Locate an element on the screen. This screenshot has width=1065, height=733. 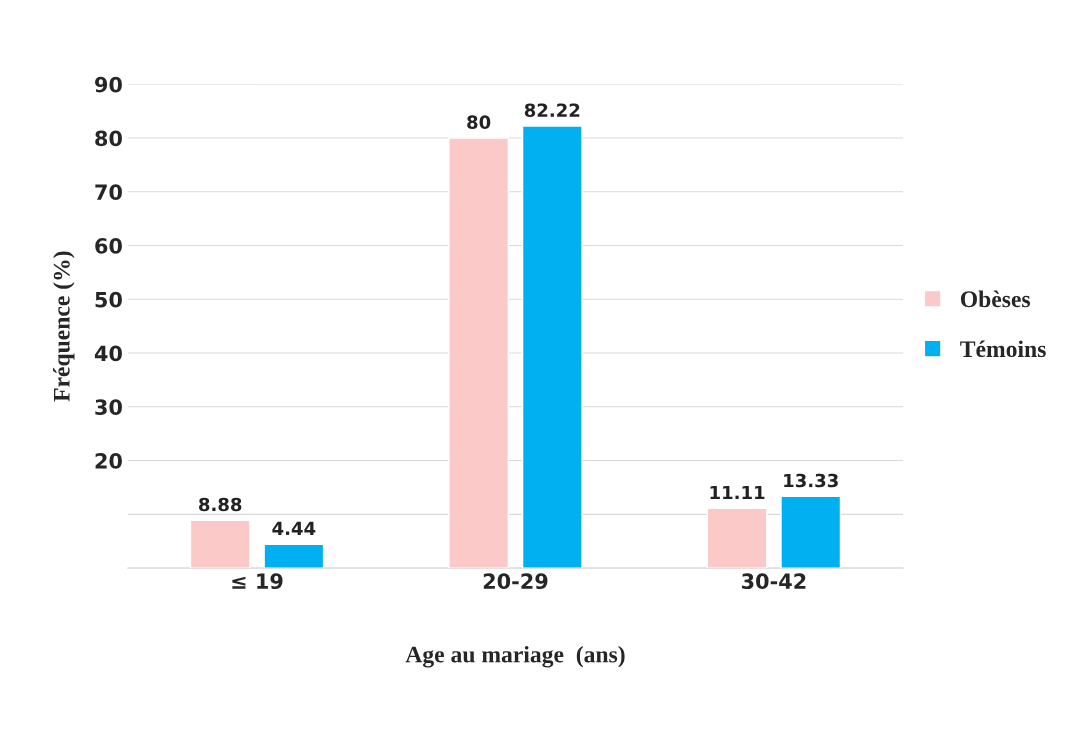
y-tick-label: 80 is located at coordinates (108, 138).